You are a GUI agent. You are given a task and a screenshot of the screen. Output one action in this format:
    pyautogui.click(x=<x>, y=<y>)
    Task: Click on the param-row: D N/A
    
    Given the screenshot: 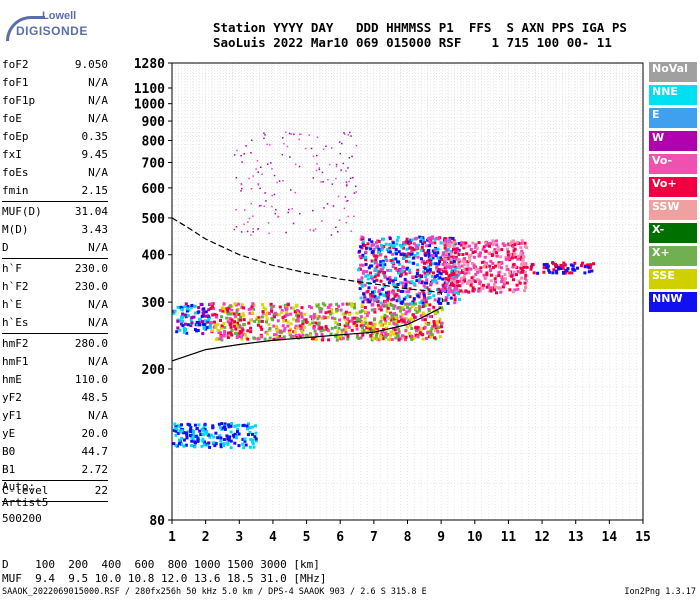 What is the action you would take?
    pyautogui.click(x=55, y=248)
    